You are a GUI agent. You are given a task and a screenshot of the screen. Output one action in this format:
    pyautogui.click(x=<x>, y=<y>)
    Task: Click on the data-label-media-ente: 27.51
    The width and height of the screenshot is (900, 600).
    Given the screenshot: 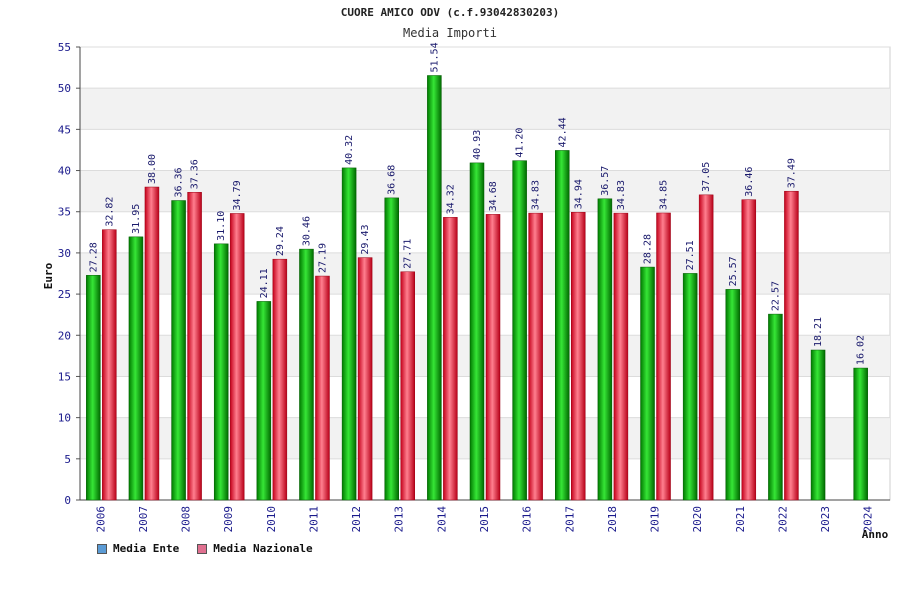 What is the action you would take?
    pyautogui.click(x=690, y=255)
    